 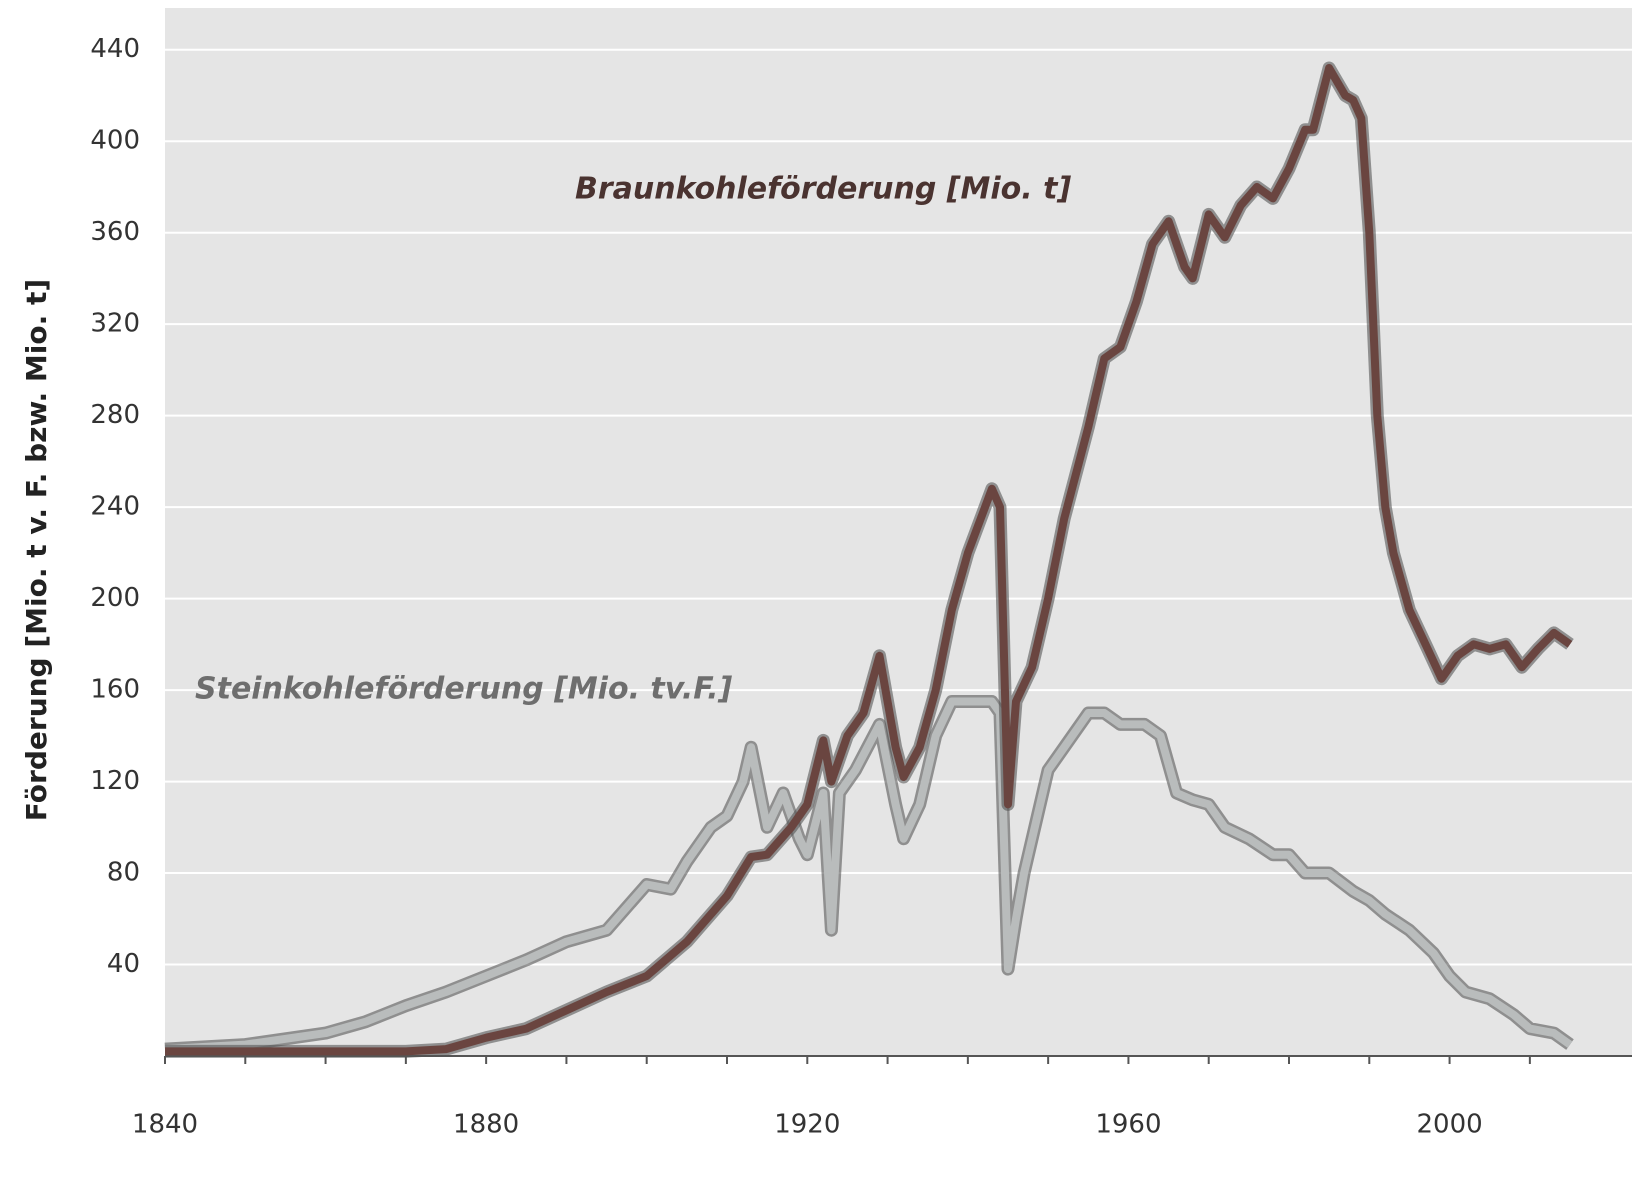 What do you see at coordinates (115, 507) in the screenshot?
I see `y-tick-label: 240` at bounding box center [115, 507].